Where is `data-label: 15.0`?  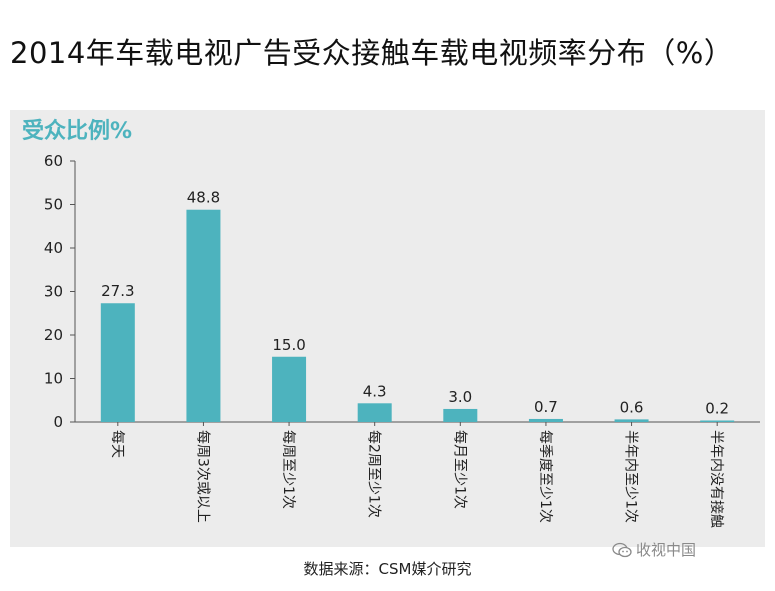 data-label: 15.0 is located at coordinates (288, 345).